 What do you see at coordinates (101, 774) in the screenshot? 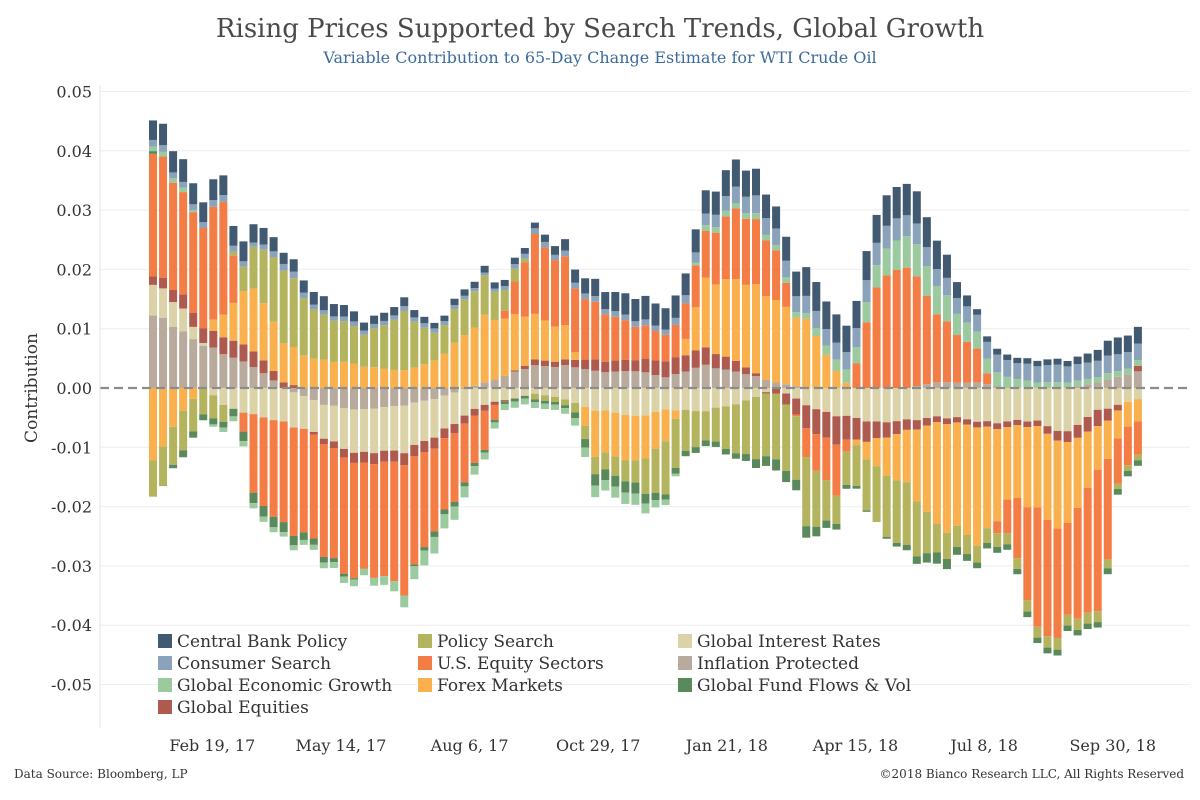
I see `data-source-note: Data Source: Bloomberg, LP` at bounding box center [101, 774].